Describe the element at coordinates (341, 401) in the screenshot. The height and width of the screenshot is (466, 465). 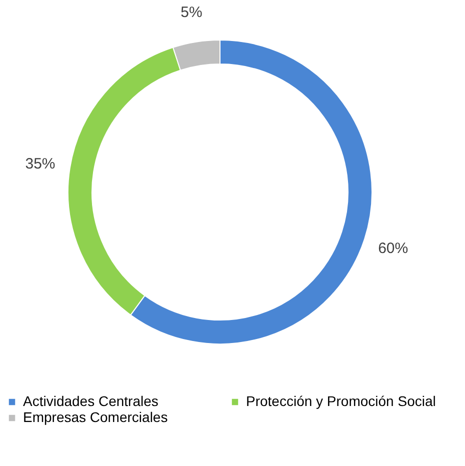
I see `legend-label: Protección y Promoción Social` at that location.